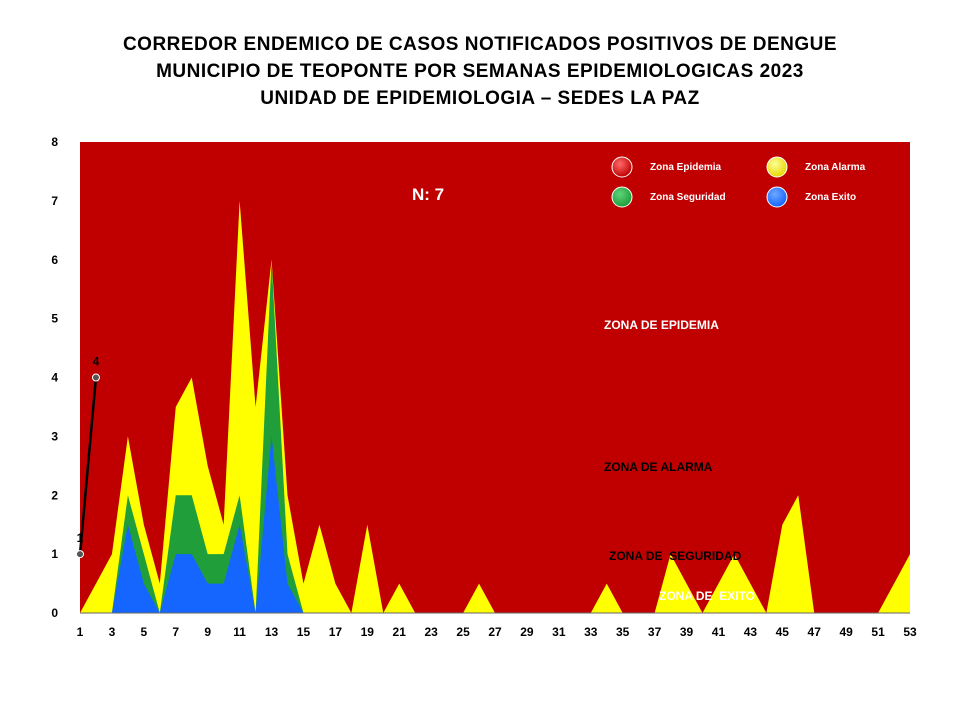 The width and height of the screenshot is (960, 720). I want to click on x-tick-label: 45, so click(783, 632).